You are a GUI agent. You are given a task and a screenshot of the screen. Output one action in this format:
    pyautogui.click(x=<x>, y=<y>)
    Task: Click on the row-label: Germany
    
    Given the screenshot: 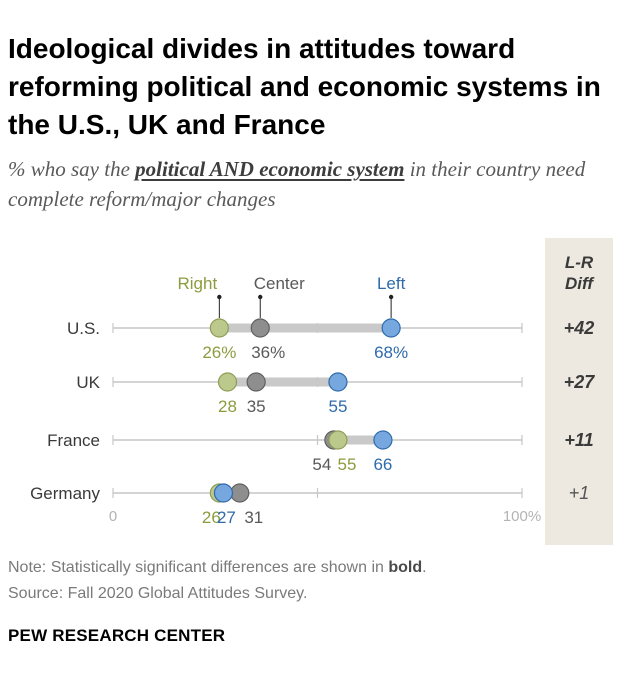 What is the action you would take?
    pyautogui.click(x=65, y=493)
    